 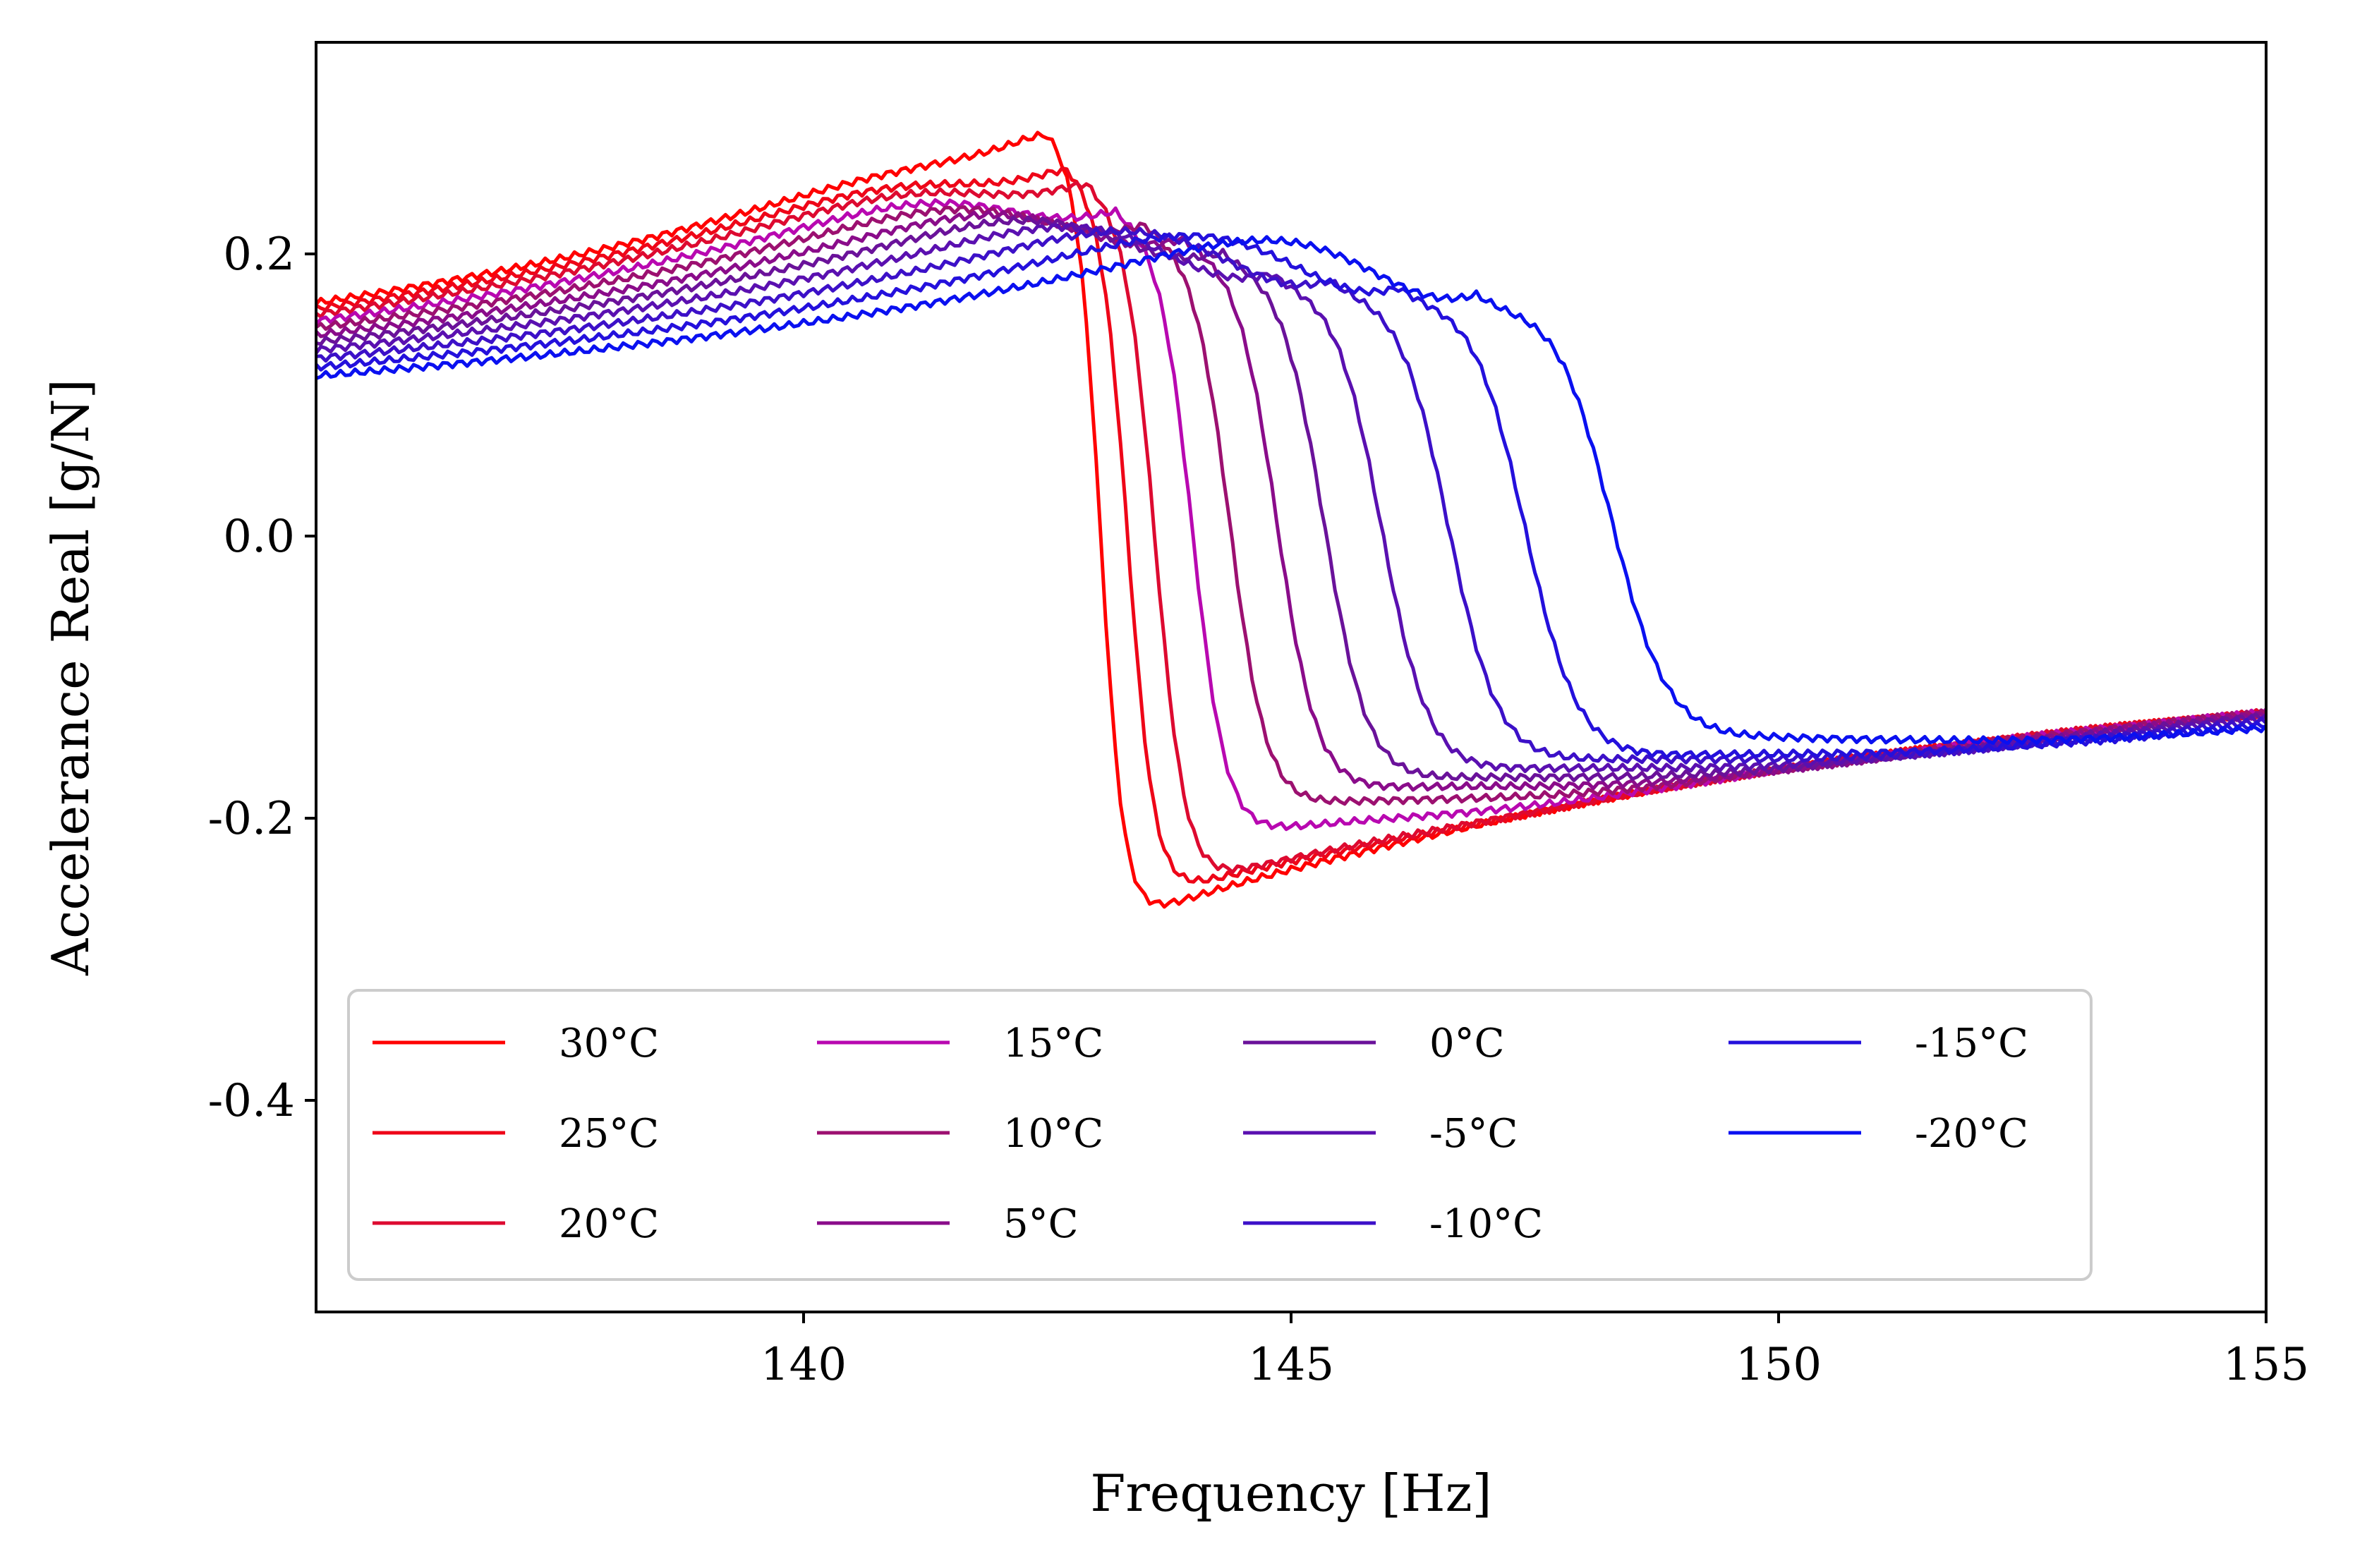 I want to click on x-tick-label: 150, so click(x=1779, y=1365).